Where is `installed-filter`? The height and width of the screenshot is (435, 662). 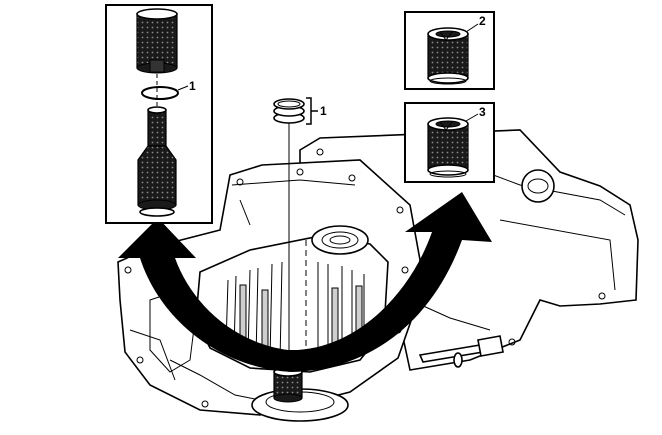 installed-filter is located at coordinates (288, 385).